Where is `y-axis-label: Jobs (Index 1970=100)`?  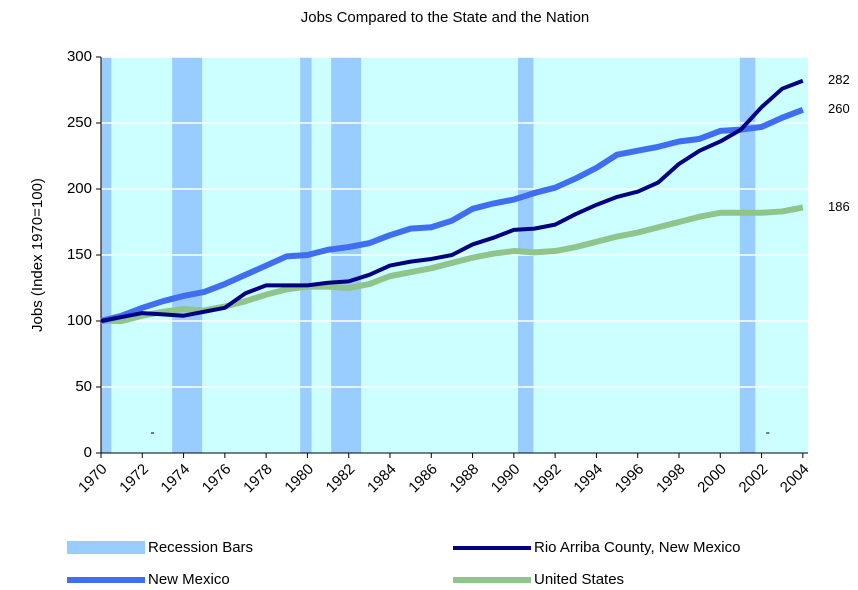 y-axis-label: Jobs (Index 1970=100) is located at coordinates (37, 255).